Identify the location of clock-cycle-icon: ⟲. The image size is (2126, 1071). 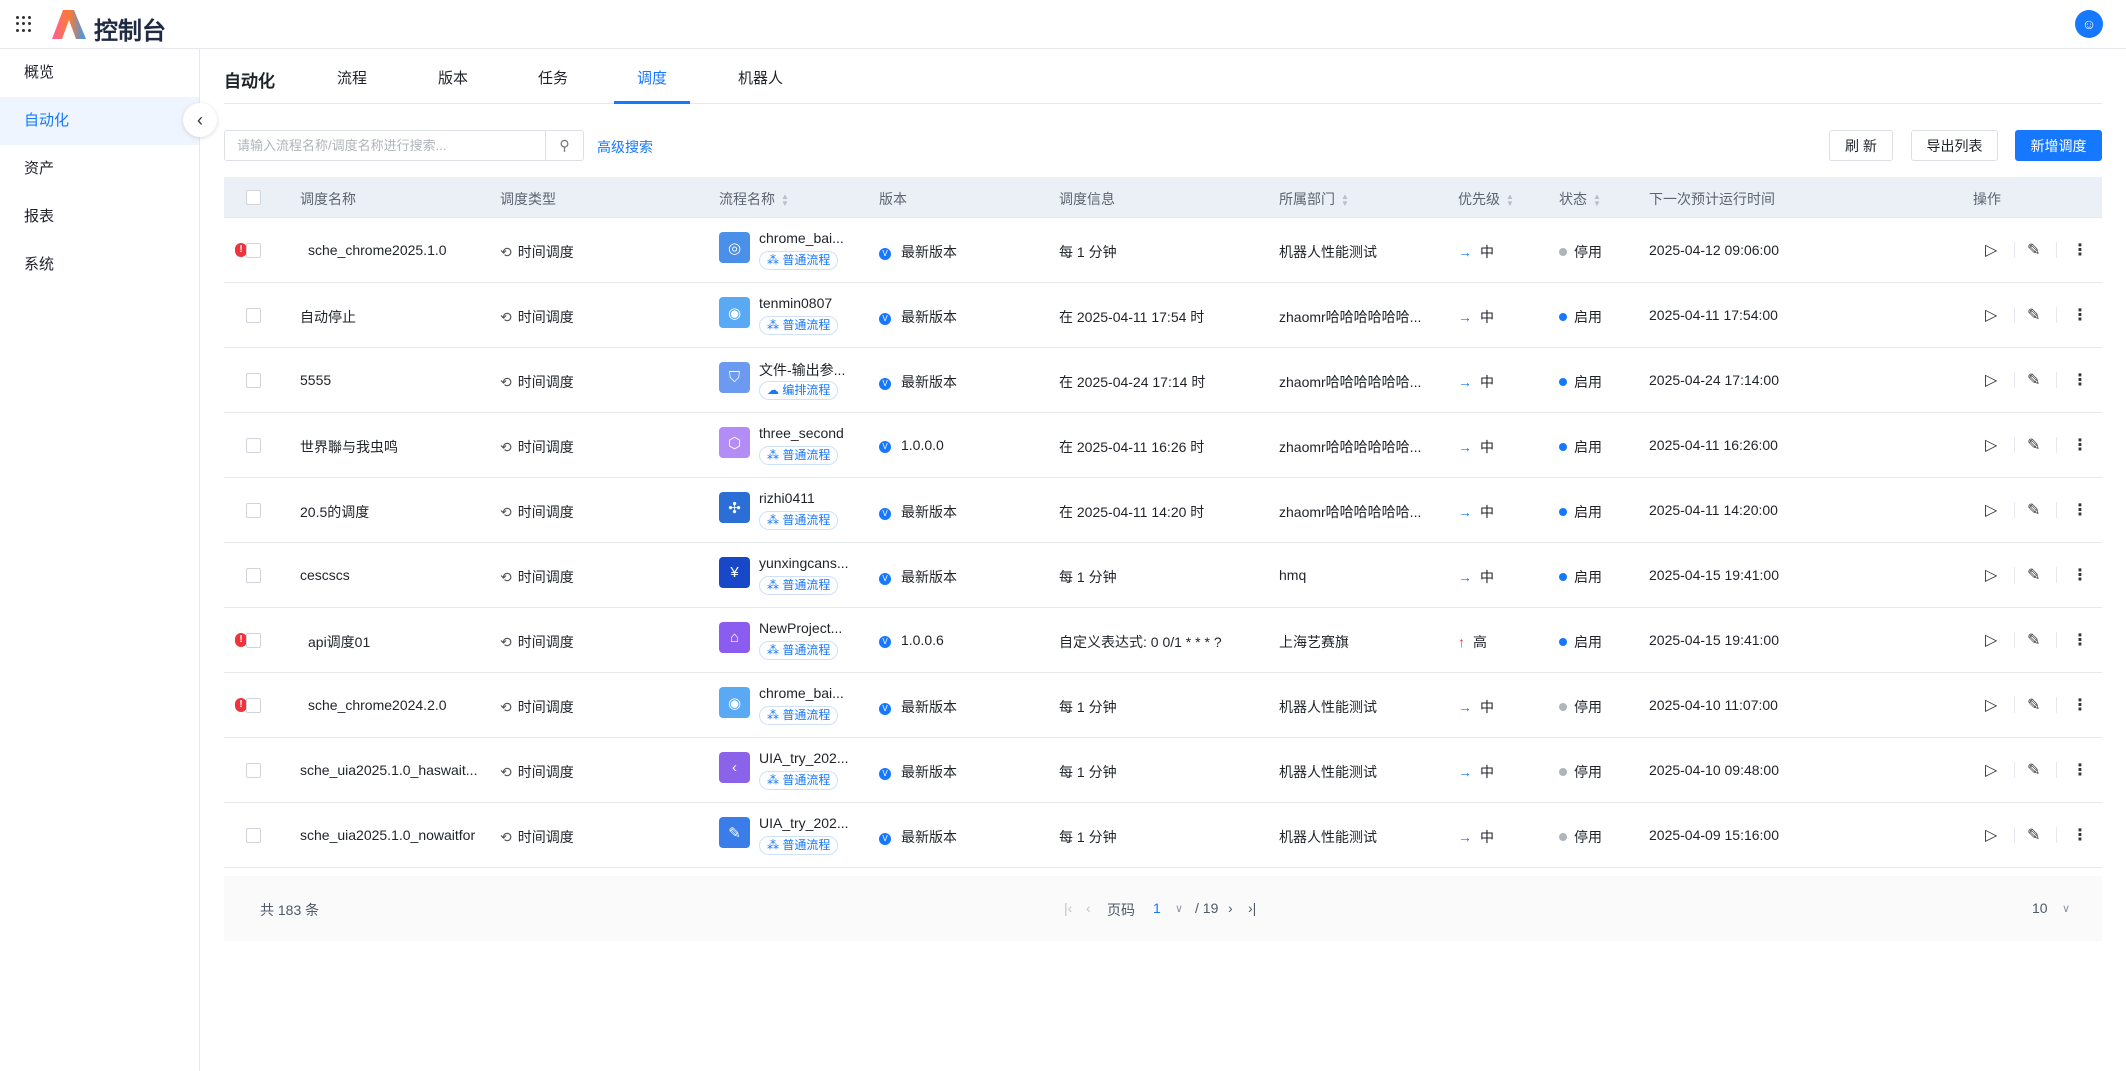
(506, 252).